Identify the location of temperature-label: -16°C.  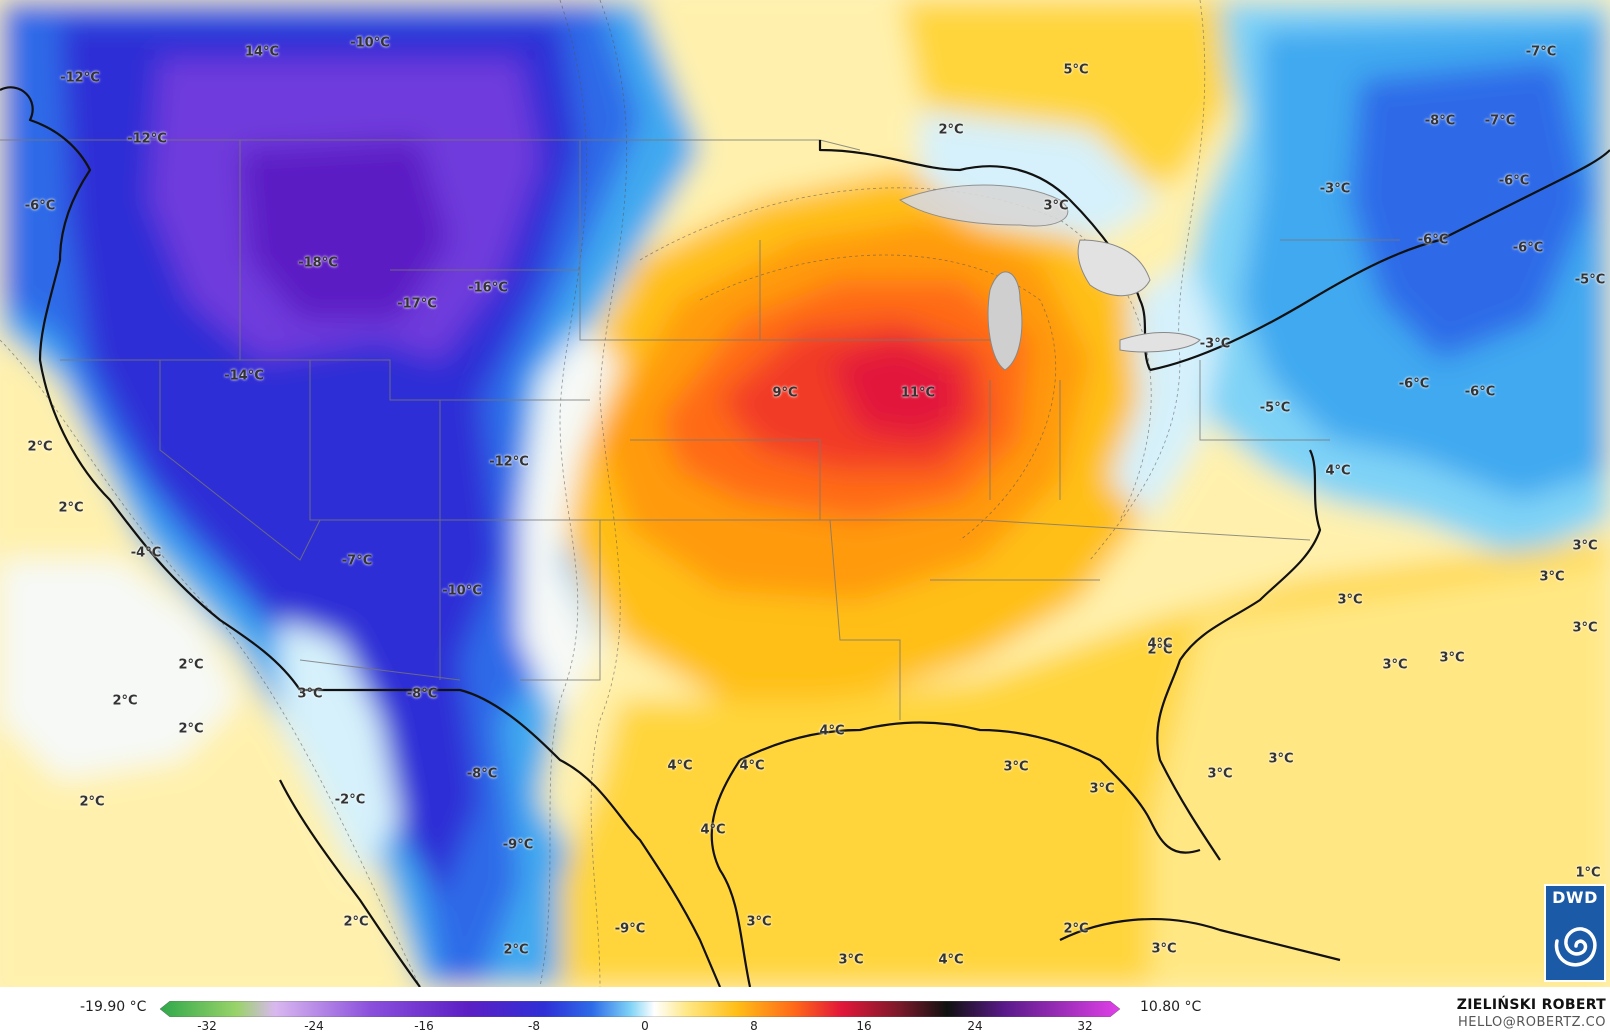
(488, 288).